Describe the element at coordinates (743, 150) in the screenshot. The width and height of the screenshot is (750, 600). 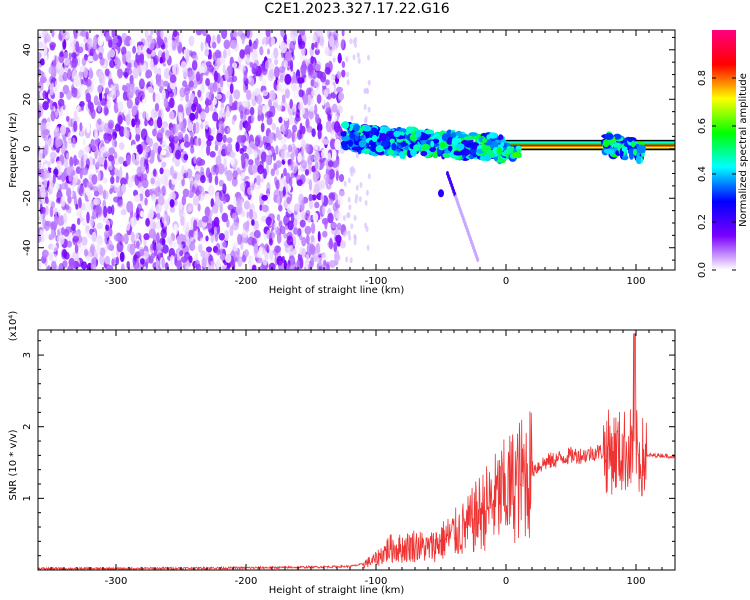
I see `colorbar-title: Normalized spectral amplitude` at that location.